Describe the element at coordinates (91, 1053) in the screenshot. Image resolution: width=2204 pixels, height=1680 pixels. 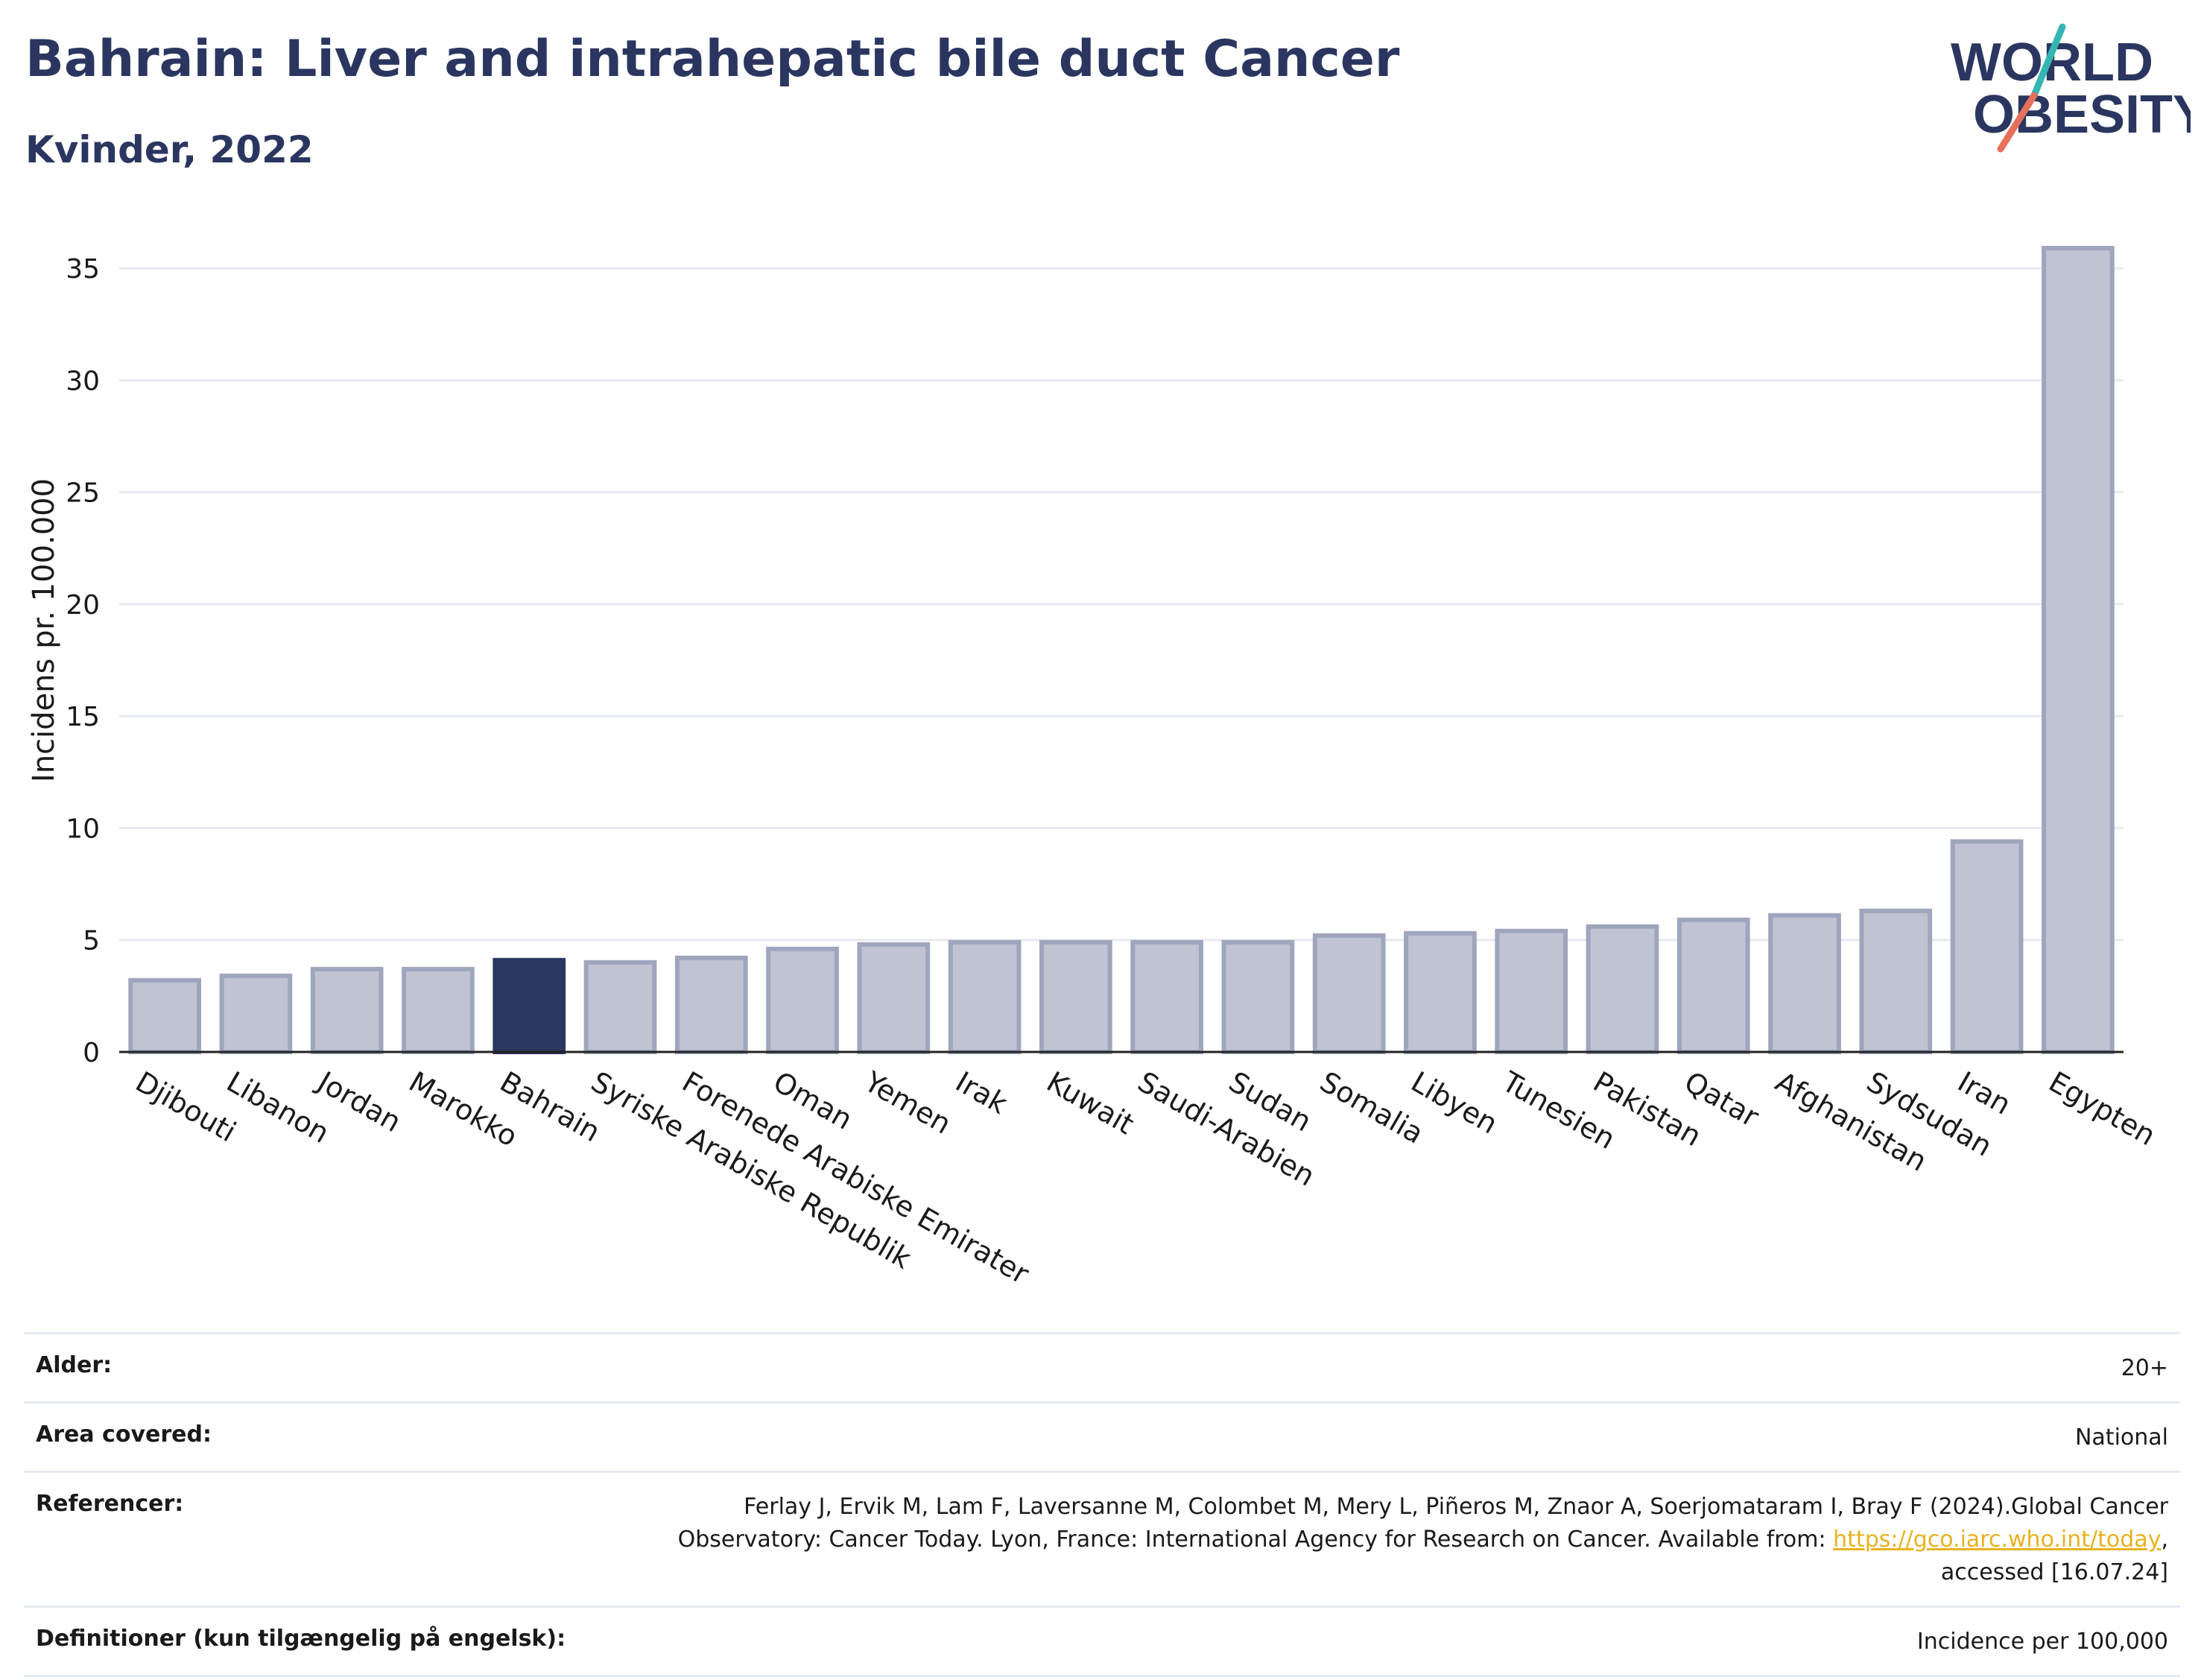
I see `y-tick-label: 0` at that location.